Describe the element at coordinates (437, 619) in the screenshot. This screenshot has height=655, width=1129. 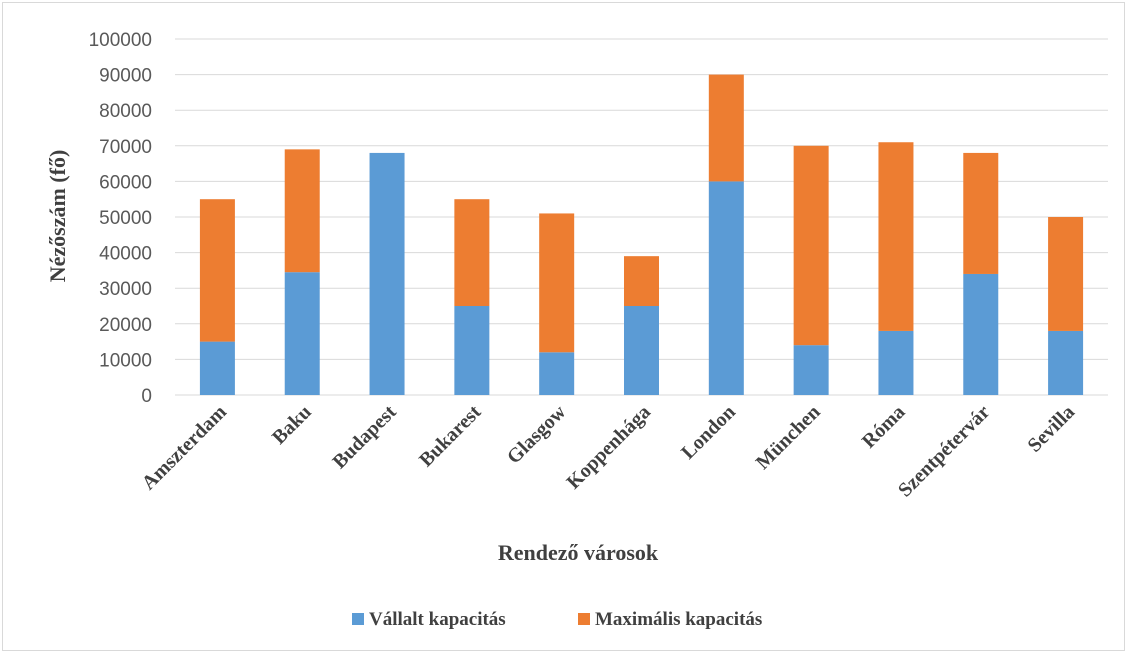
I see `legend-label: Vállalt kapacitás` at that location.